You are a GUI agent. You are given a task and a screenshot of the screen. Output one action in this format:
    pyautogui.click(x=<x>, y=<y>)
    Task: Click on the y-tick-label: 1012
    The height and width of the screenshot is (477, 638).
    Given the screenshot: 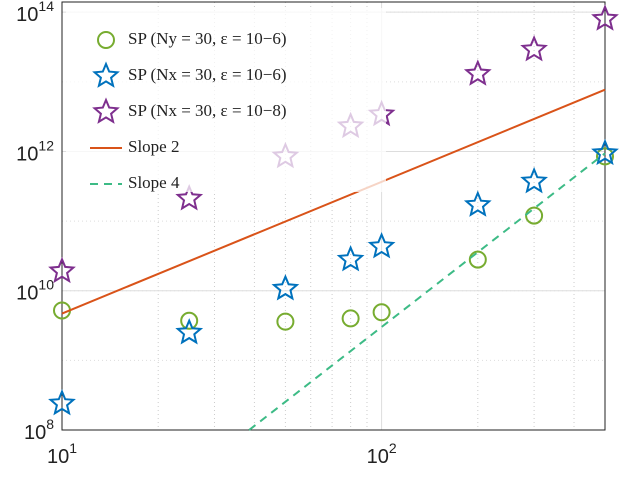 What is the action you would take?
    pyautogui.click(x=35, y=151)
    